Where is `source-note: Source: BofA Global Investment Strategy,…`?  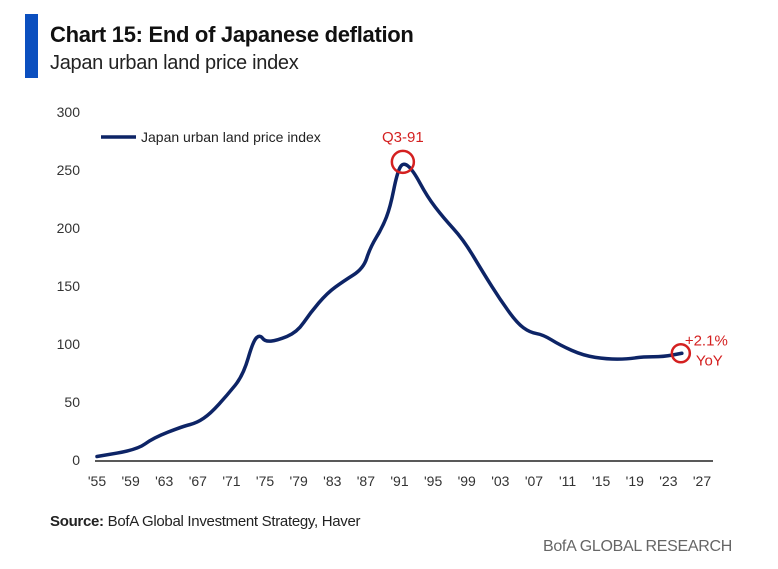
source-note: Source: BofA Global Investment Strategy,… is located at coordinates (205, 521).